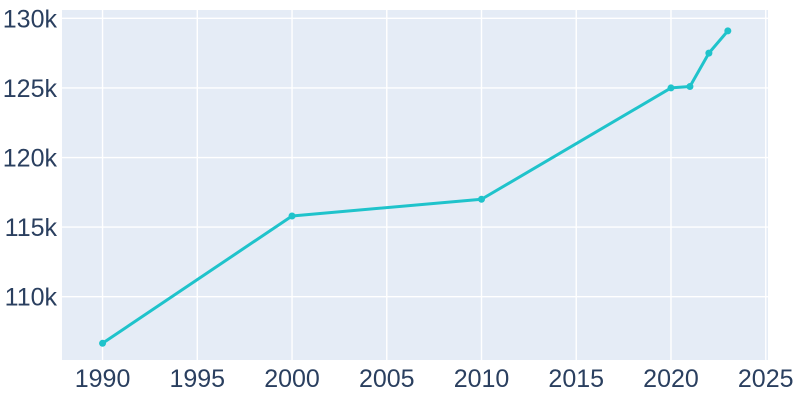  What do you see at coordinates (576, 379) in the screenshot?
I see `x-tick-label-2015: 2015` at bounding box center [576, 379].